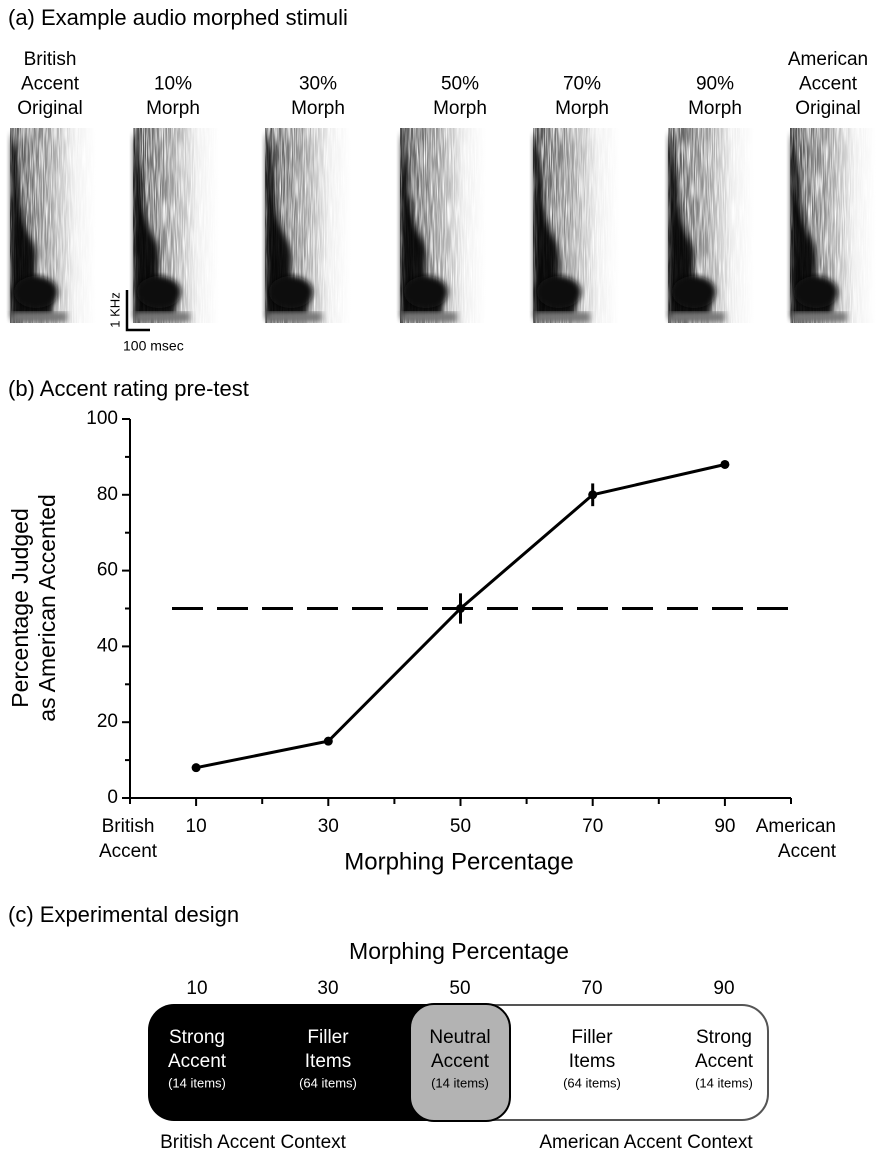 This screenshot has width=878, height=1156. What do you see at coordinates (327, 988) in the screenshot?
I see `column-label: 30` at bounding box center [327, 988].